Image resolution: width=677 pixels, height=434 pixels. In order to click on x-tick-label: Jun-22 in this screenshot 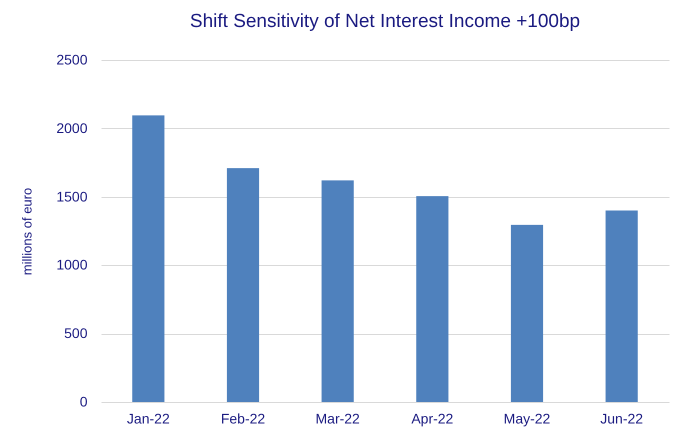, I will do `click(622, 418)`.